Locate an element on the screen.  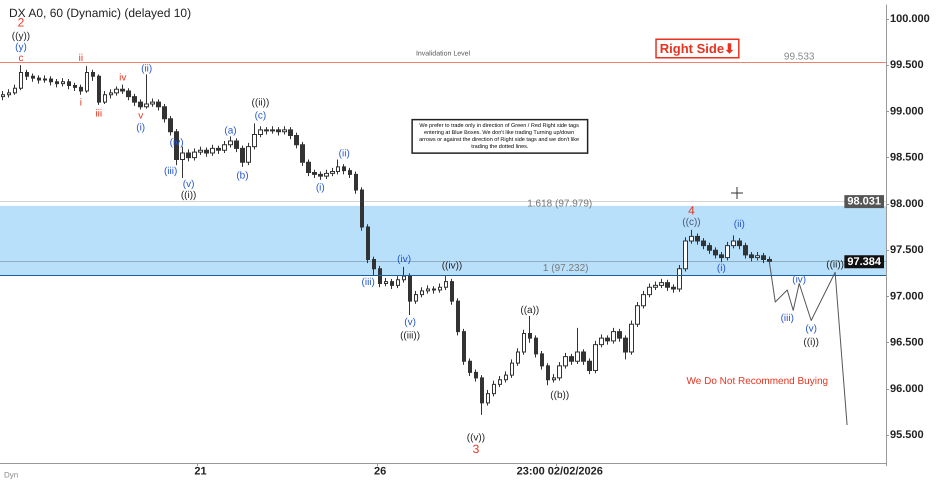
annotation: ii is located at coordinates (81, 58).